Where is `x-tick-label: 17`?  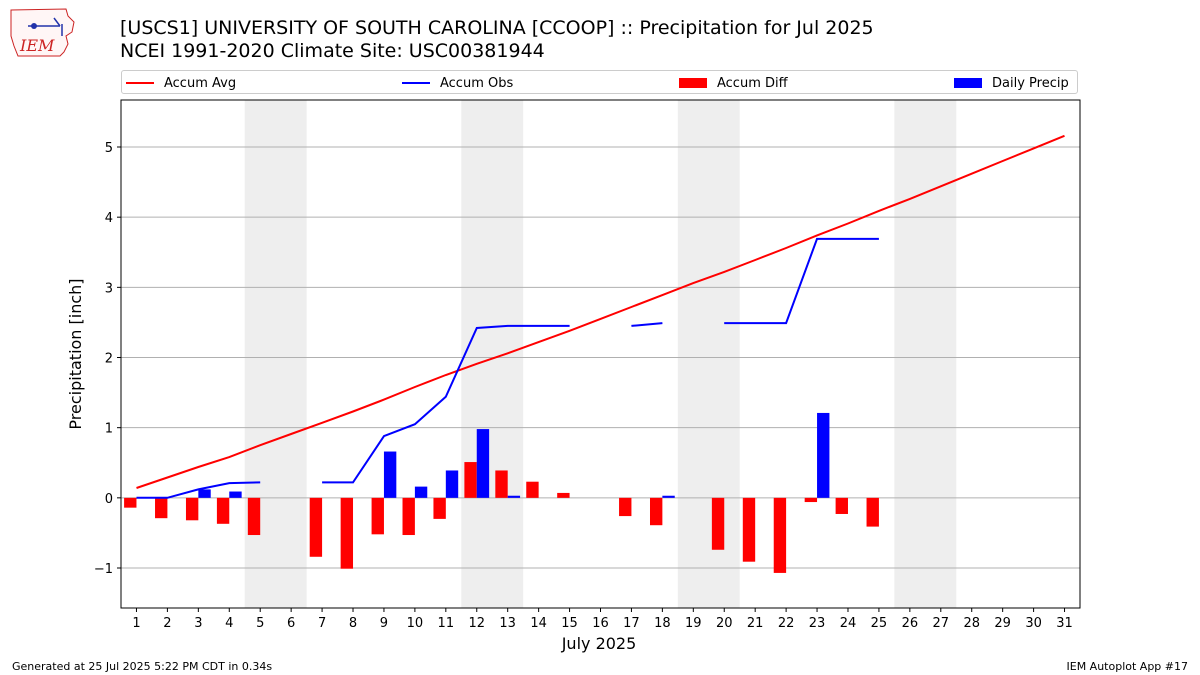
x-tick-label: 17 is located at coordinates (631, 623).